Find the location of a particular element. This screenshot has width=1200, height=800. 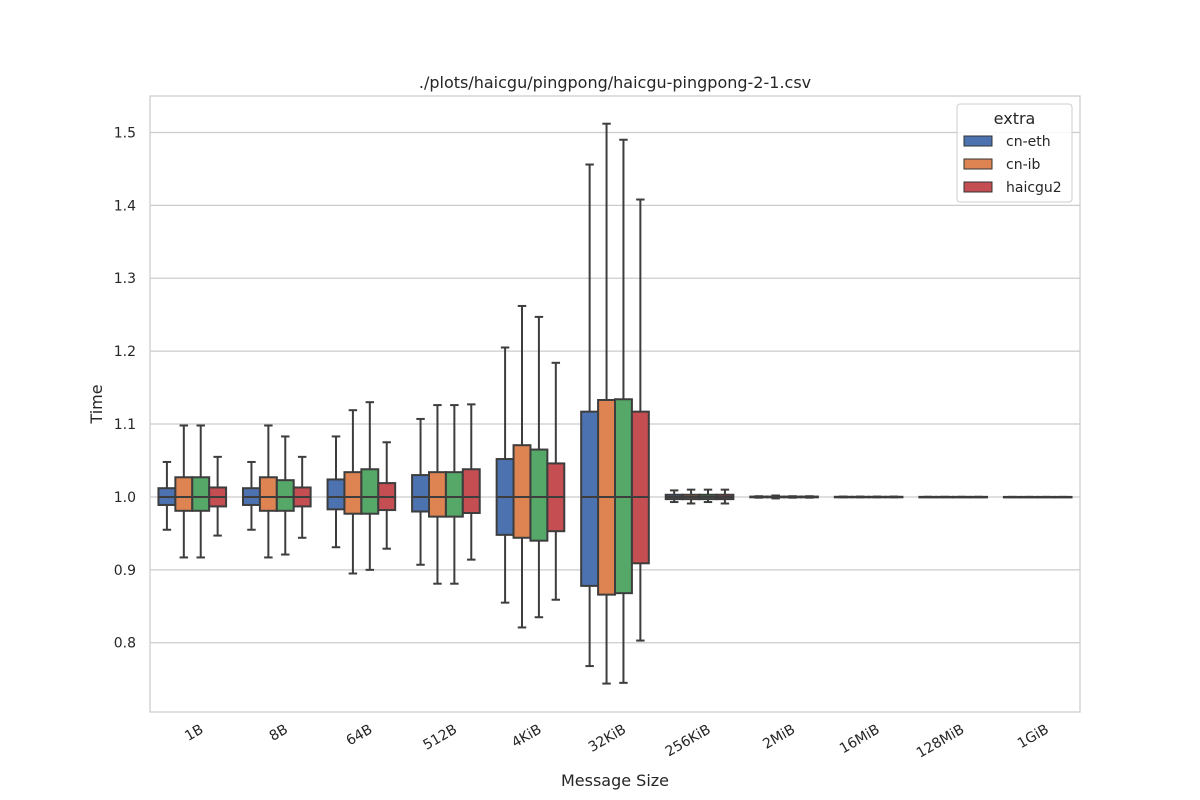

box-1GiB-haicgu2 is located at coordinates (1063, 497).